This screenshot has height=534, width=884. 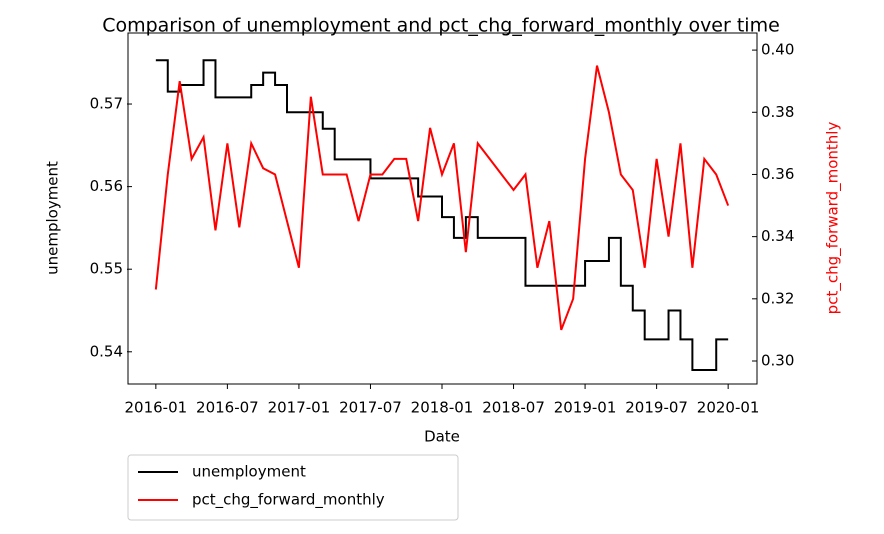 What do you see at coordinates (777, 50) in the screenshot?
I see `y2-tick-label: 0.40` at bounding box center [777, 50].